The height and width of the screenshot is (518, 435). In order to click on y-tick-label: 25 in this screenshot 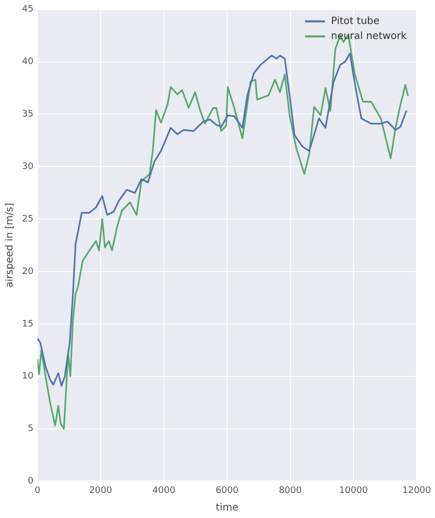, I will do `click(28, 219)`.